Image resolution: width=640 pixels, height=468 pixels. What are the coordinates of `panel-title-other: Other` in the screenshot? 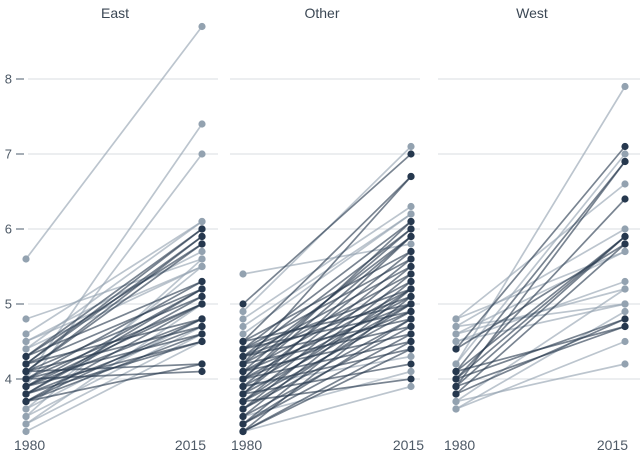 It's located at (322, 13).